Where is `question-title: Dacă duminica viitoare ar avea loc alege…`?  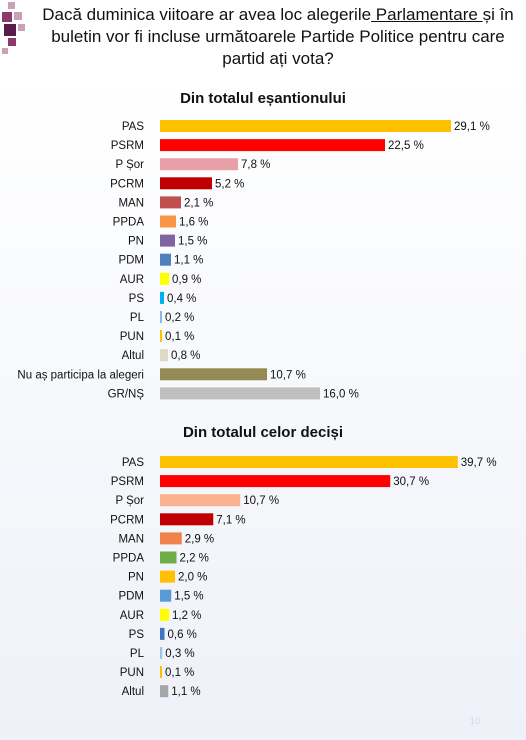
question-title: Dacă duminica viitoare ar avea loc alege… is located at coordinates (278, 36).